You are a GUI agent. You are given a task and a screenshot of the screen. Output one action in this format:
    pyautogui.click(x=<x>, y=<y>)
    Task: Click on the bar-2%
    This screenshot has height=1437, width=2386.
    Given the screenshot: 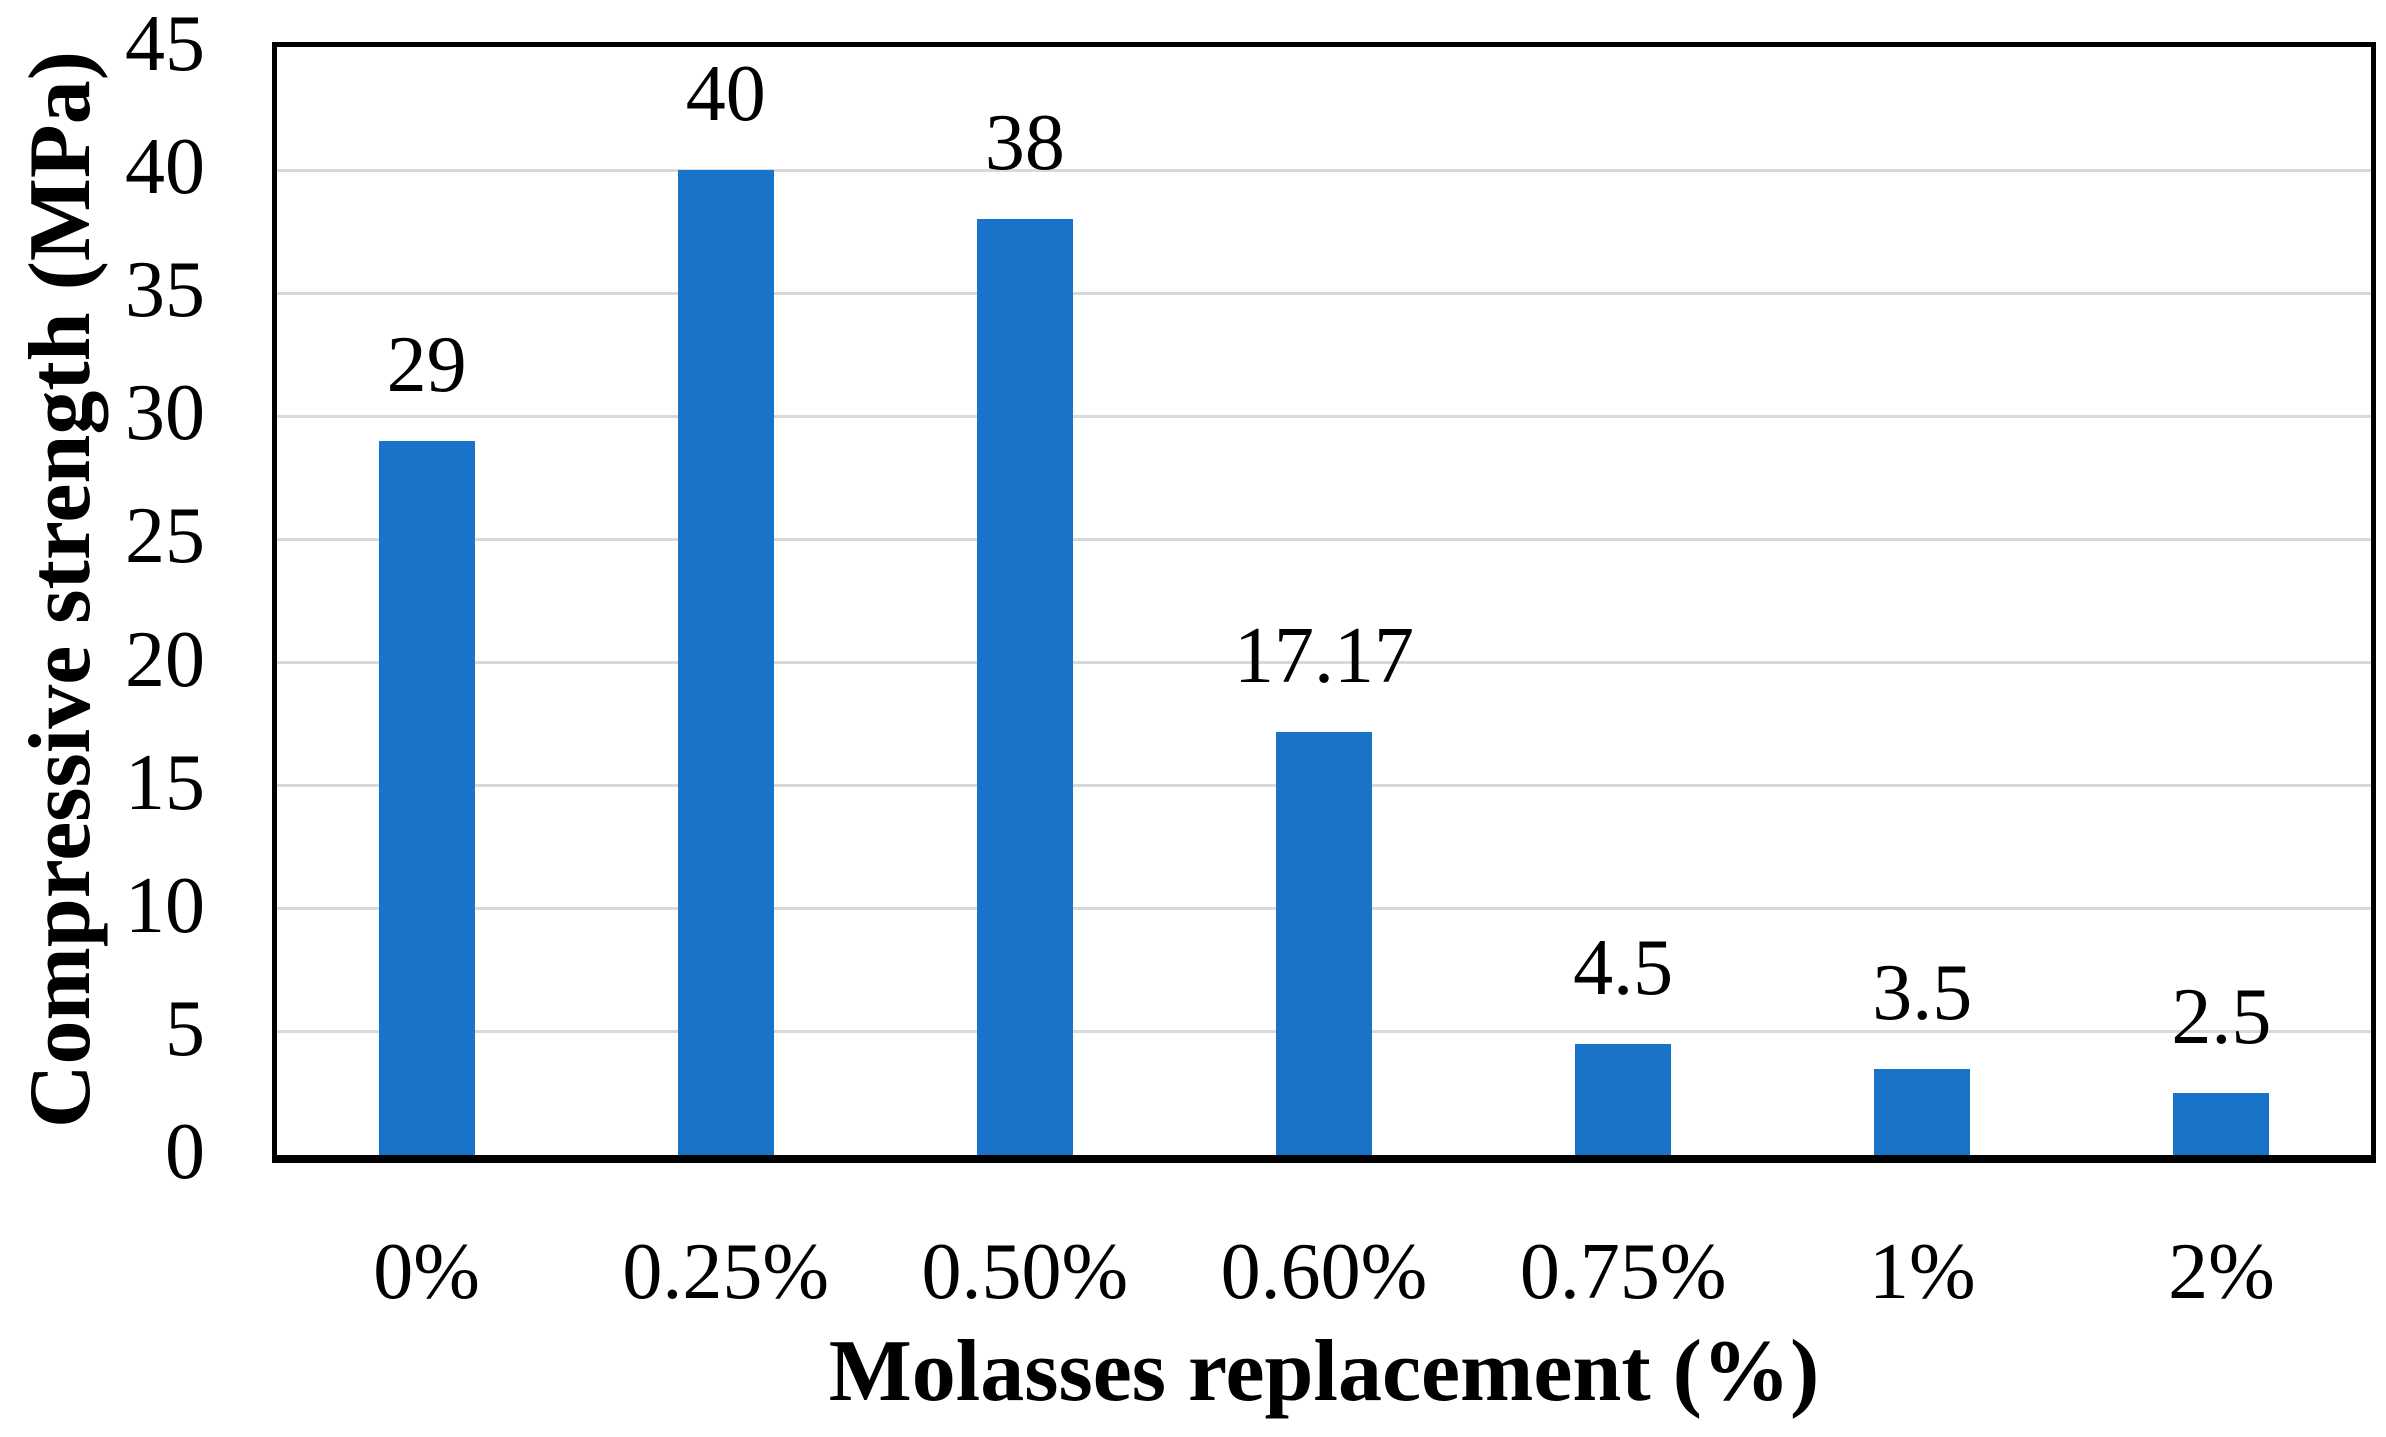 What is the action you would take?
    pyautogui.click(x=2221, y=1124)
    